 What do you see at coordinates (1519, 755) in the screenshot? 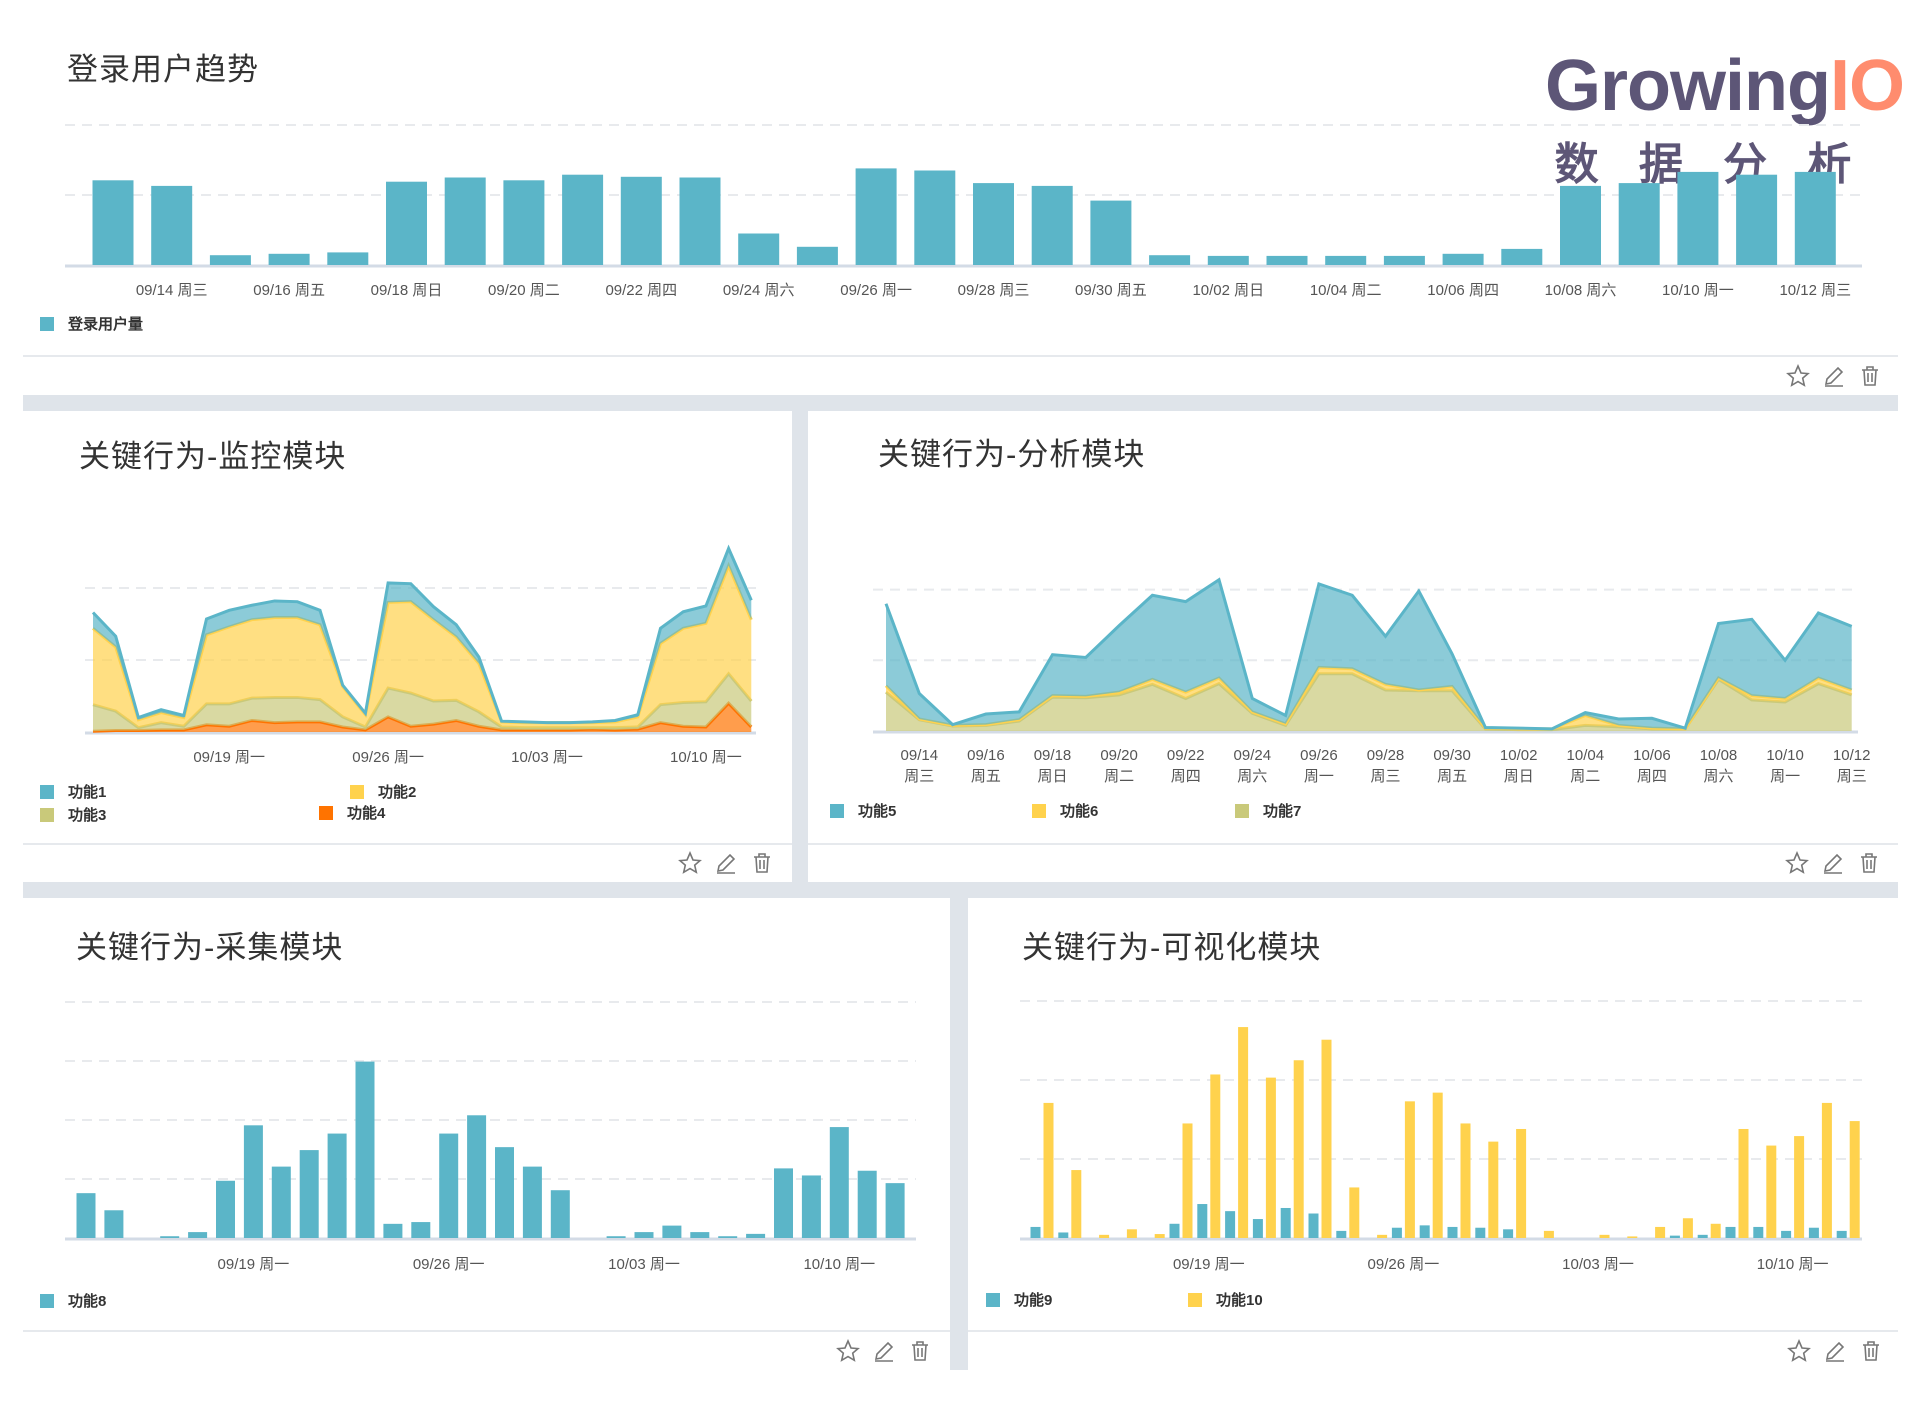
I see `x-tick-label: 10/02` at bounding box center [1519, 755].